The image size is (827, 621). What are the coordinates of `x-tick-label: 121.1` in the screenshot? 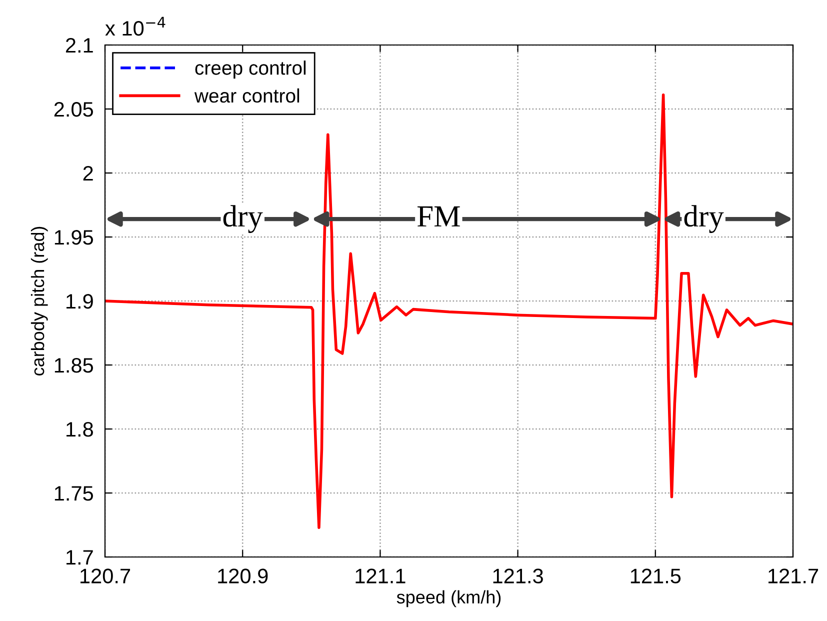 It's located at (381, 576).